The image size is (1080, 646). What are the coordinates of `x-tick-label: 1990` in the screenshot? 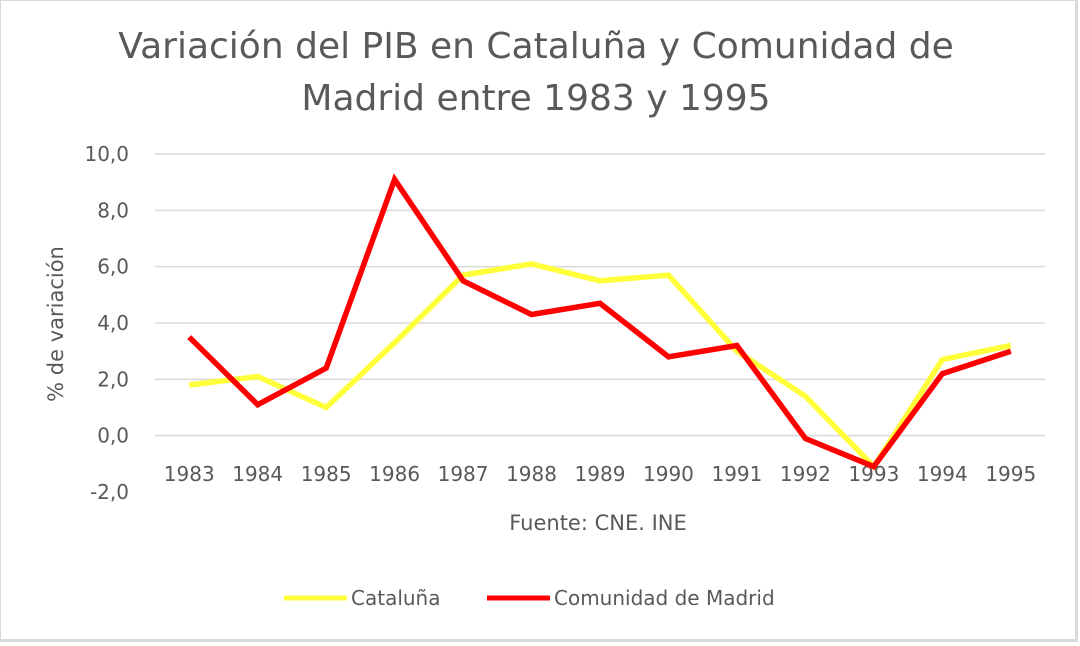 It's located at (668, 474).